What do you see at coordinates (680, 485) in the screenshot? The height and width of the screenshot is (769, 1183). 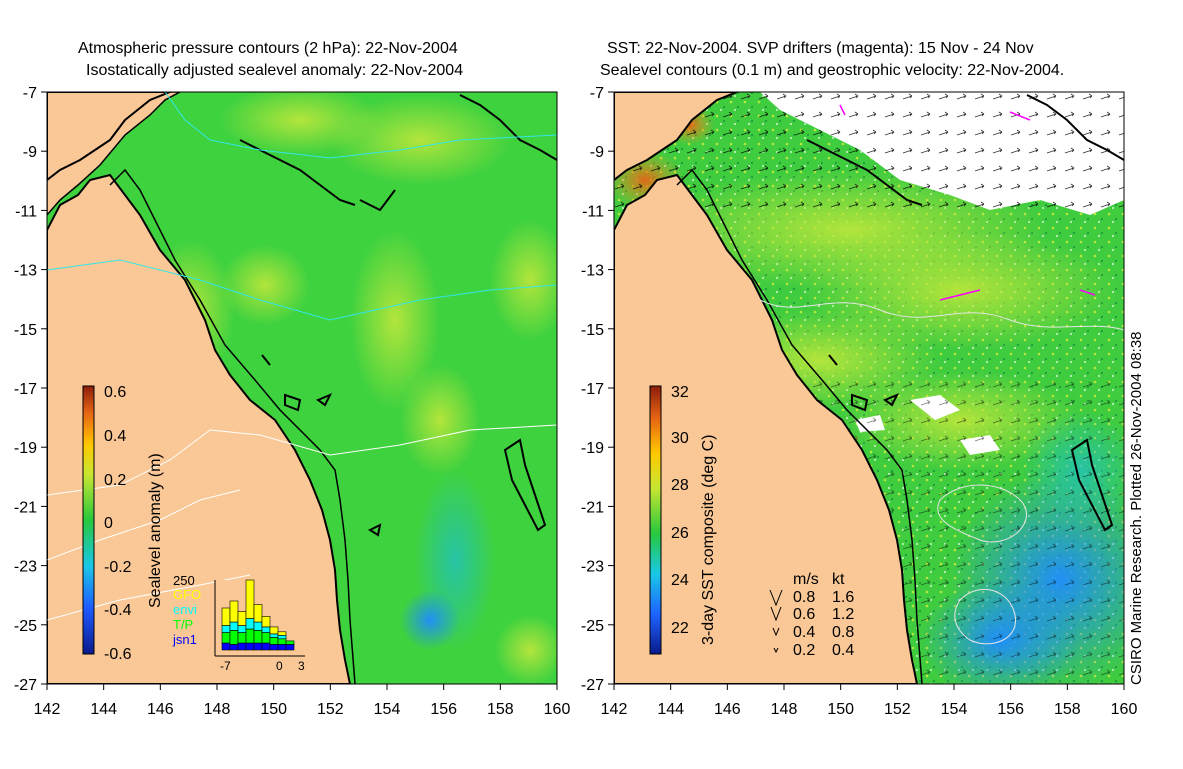 I see `right-cbar-tick-2: 28` at bounding box center [680, 485].